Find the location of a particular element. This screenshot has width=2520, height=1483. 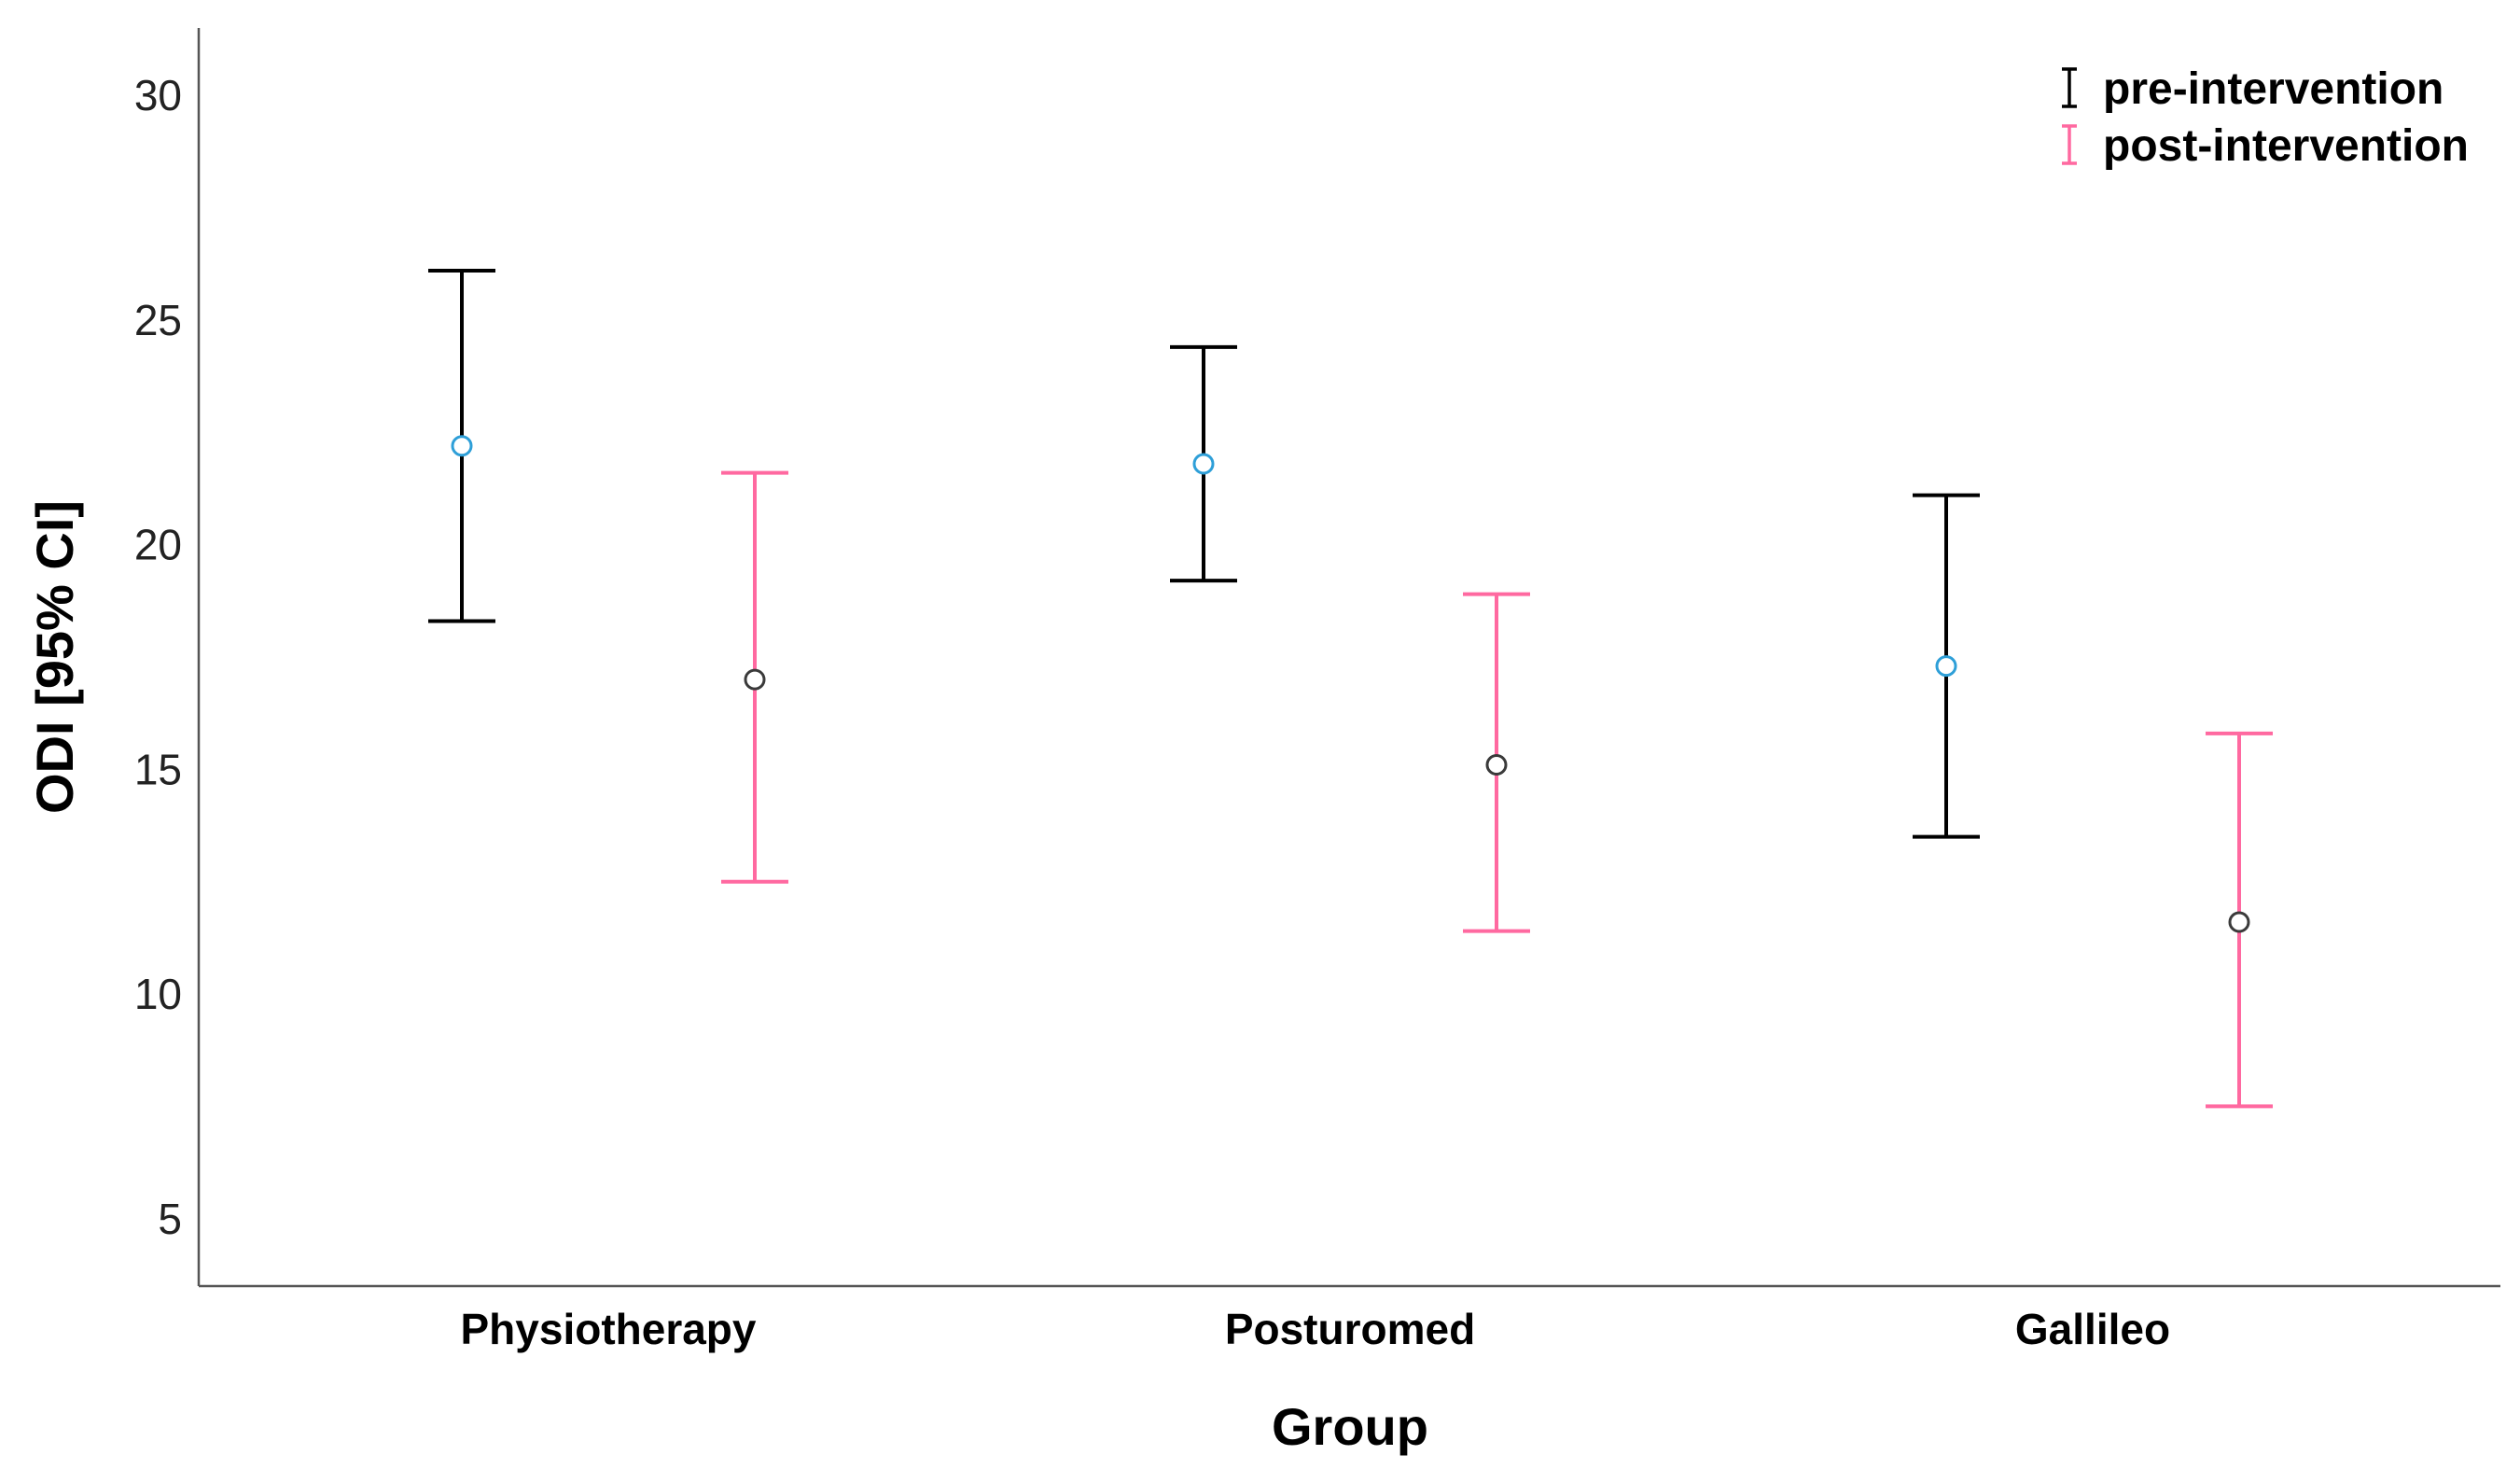

y-tick-label: 20 is located at coordinates (158, 545).